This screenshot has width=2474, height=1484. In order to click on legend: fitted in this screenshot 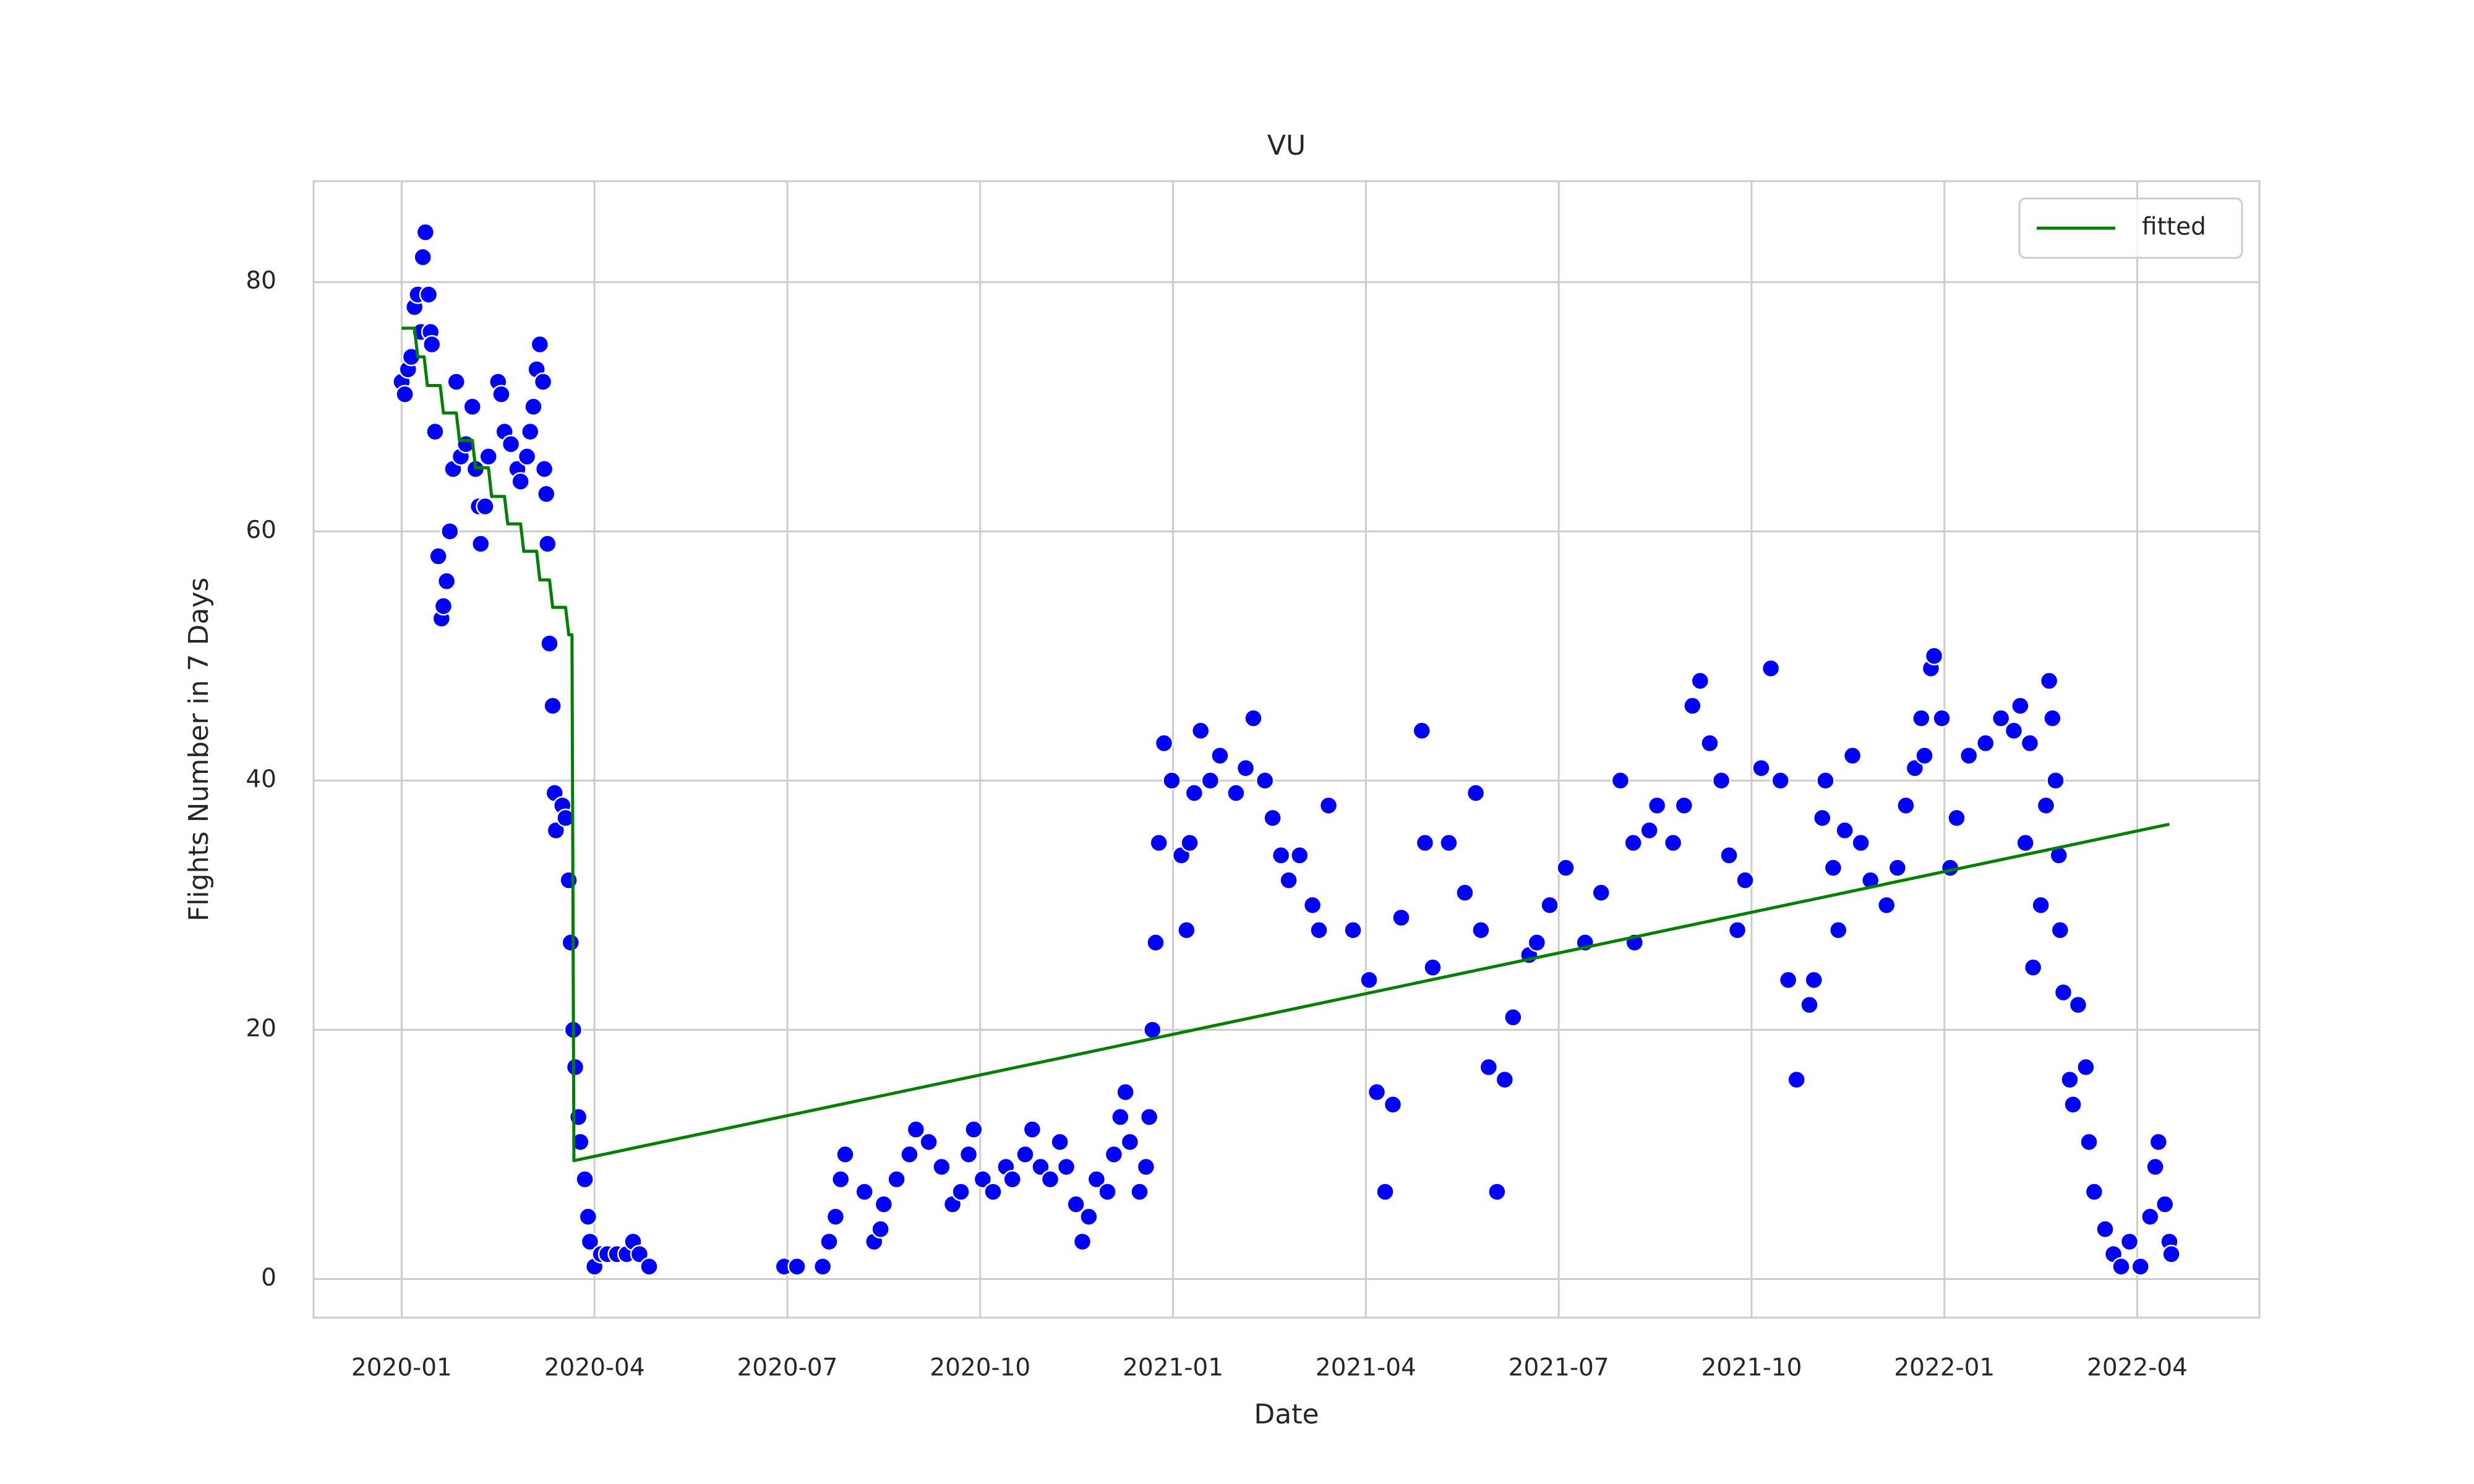, I will do `click(2130, 228)`.